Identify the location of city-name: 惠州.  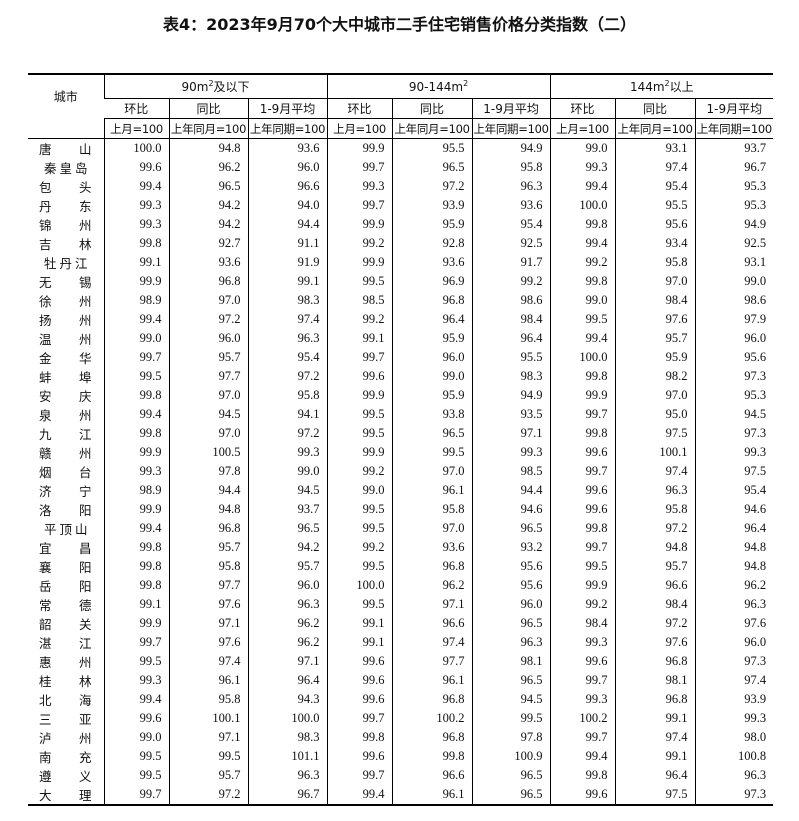
(65, 662).